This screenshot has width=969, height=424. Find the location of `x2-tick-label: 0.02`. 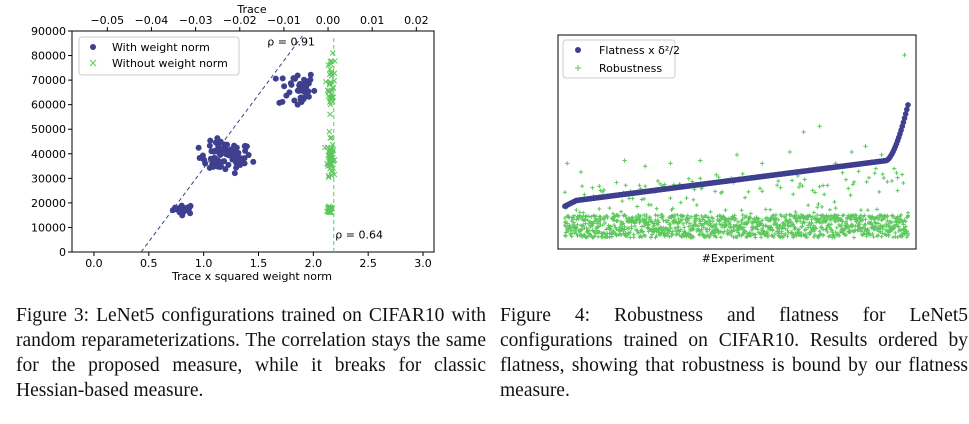

x2-tick-label: 0.02 is located at coordinates (416, 20).